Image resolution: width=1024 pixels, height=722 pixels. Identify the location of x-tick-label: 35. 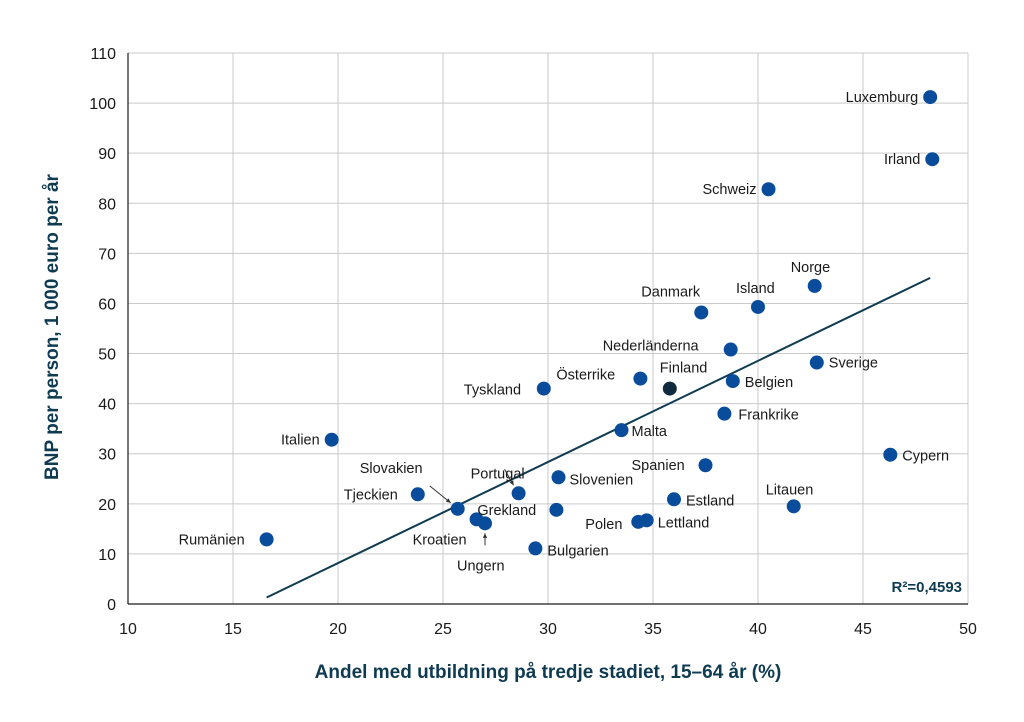
(653, 629).